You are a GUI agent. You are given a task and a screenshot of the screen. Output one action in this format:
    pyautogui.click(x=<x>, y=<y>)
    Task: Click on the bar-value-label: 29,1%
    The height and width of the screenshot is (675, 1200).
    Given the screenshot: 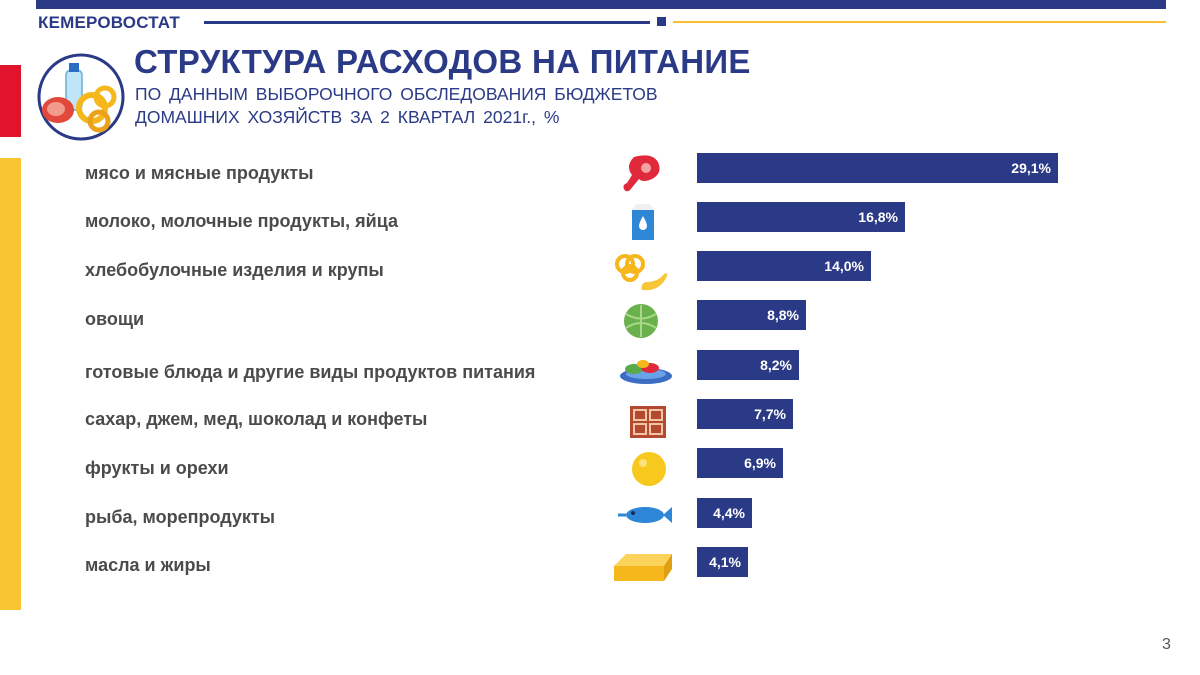 What is the action you would take?
    pyautogui.click(x=1031, y=168)
    